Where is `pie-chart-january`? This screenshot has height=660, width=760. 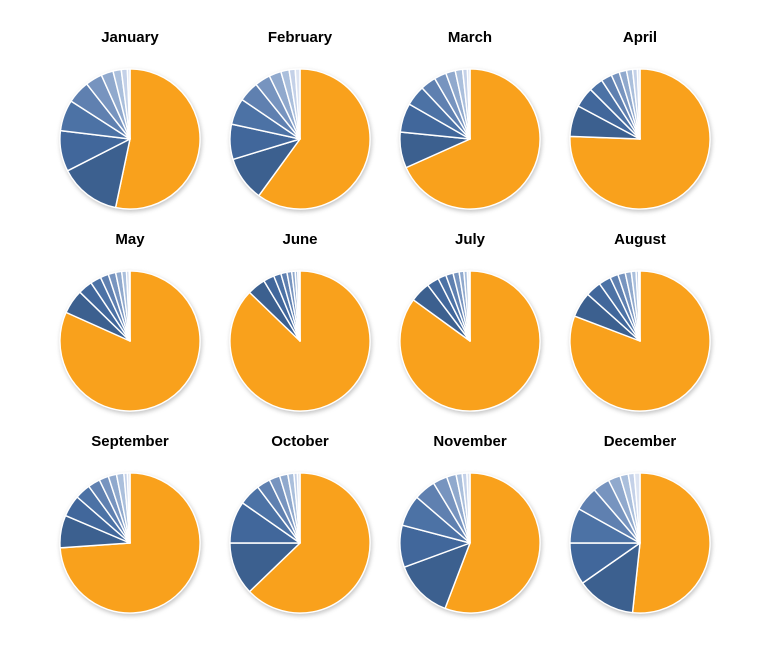 pie-chart-january is located at coordinates (130, 139).